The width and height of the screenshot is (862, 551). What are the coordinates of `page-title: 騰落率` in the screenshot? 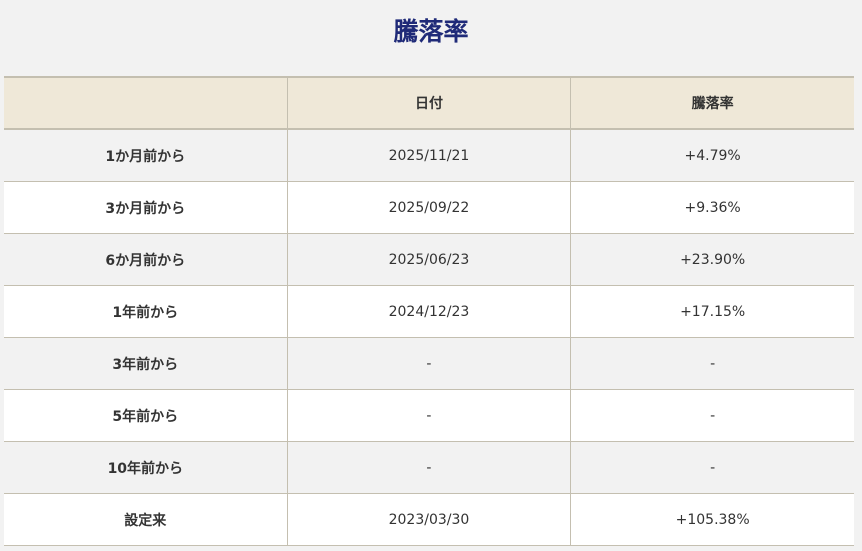 It's located at (431, 31).